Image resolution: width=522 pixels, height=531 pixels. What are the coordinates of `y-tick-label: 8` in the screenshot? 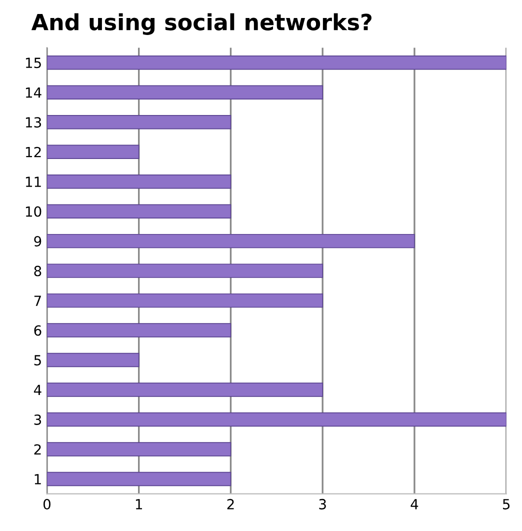 It's located at (38, 271).